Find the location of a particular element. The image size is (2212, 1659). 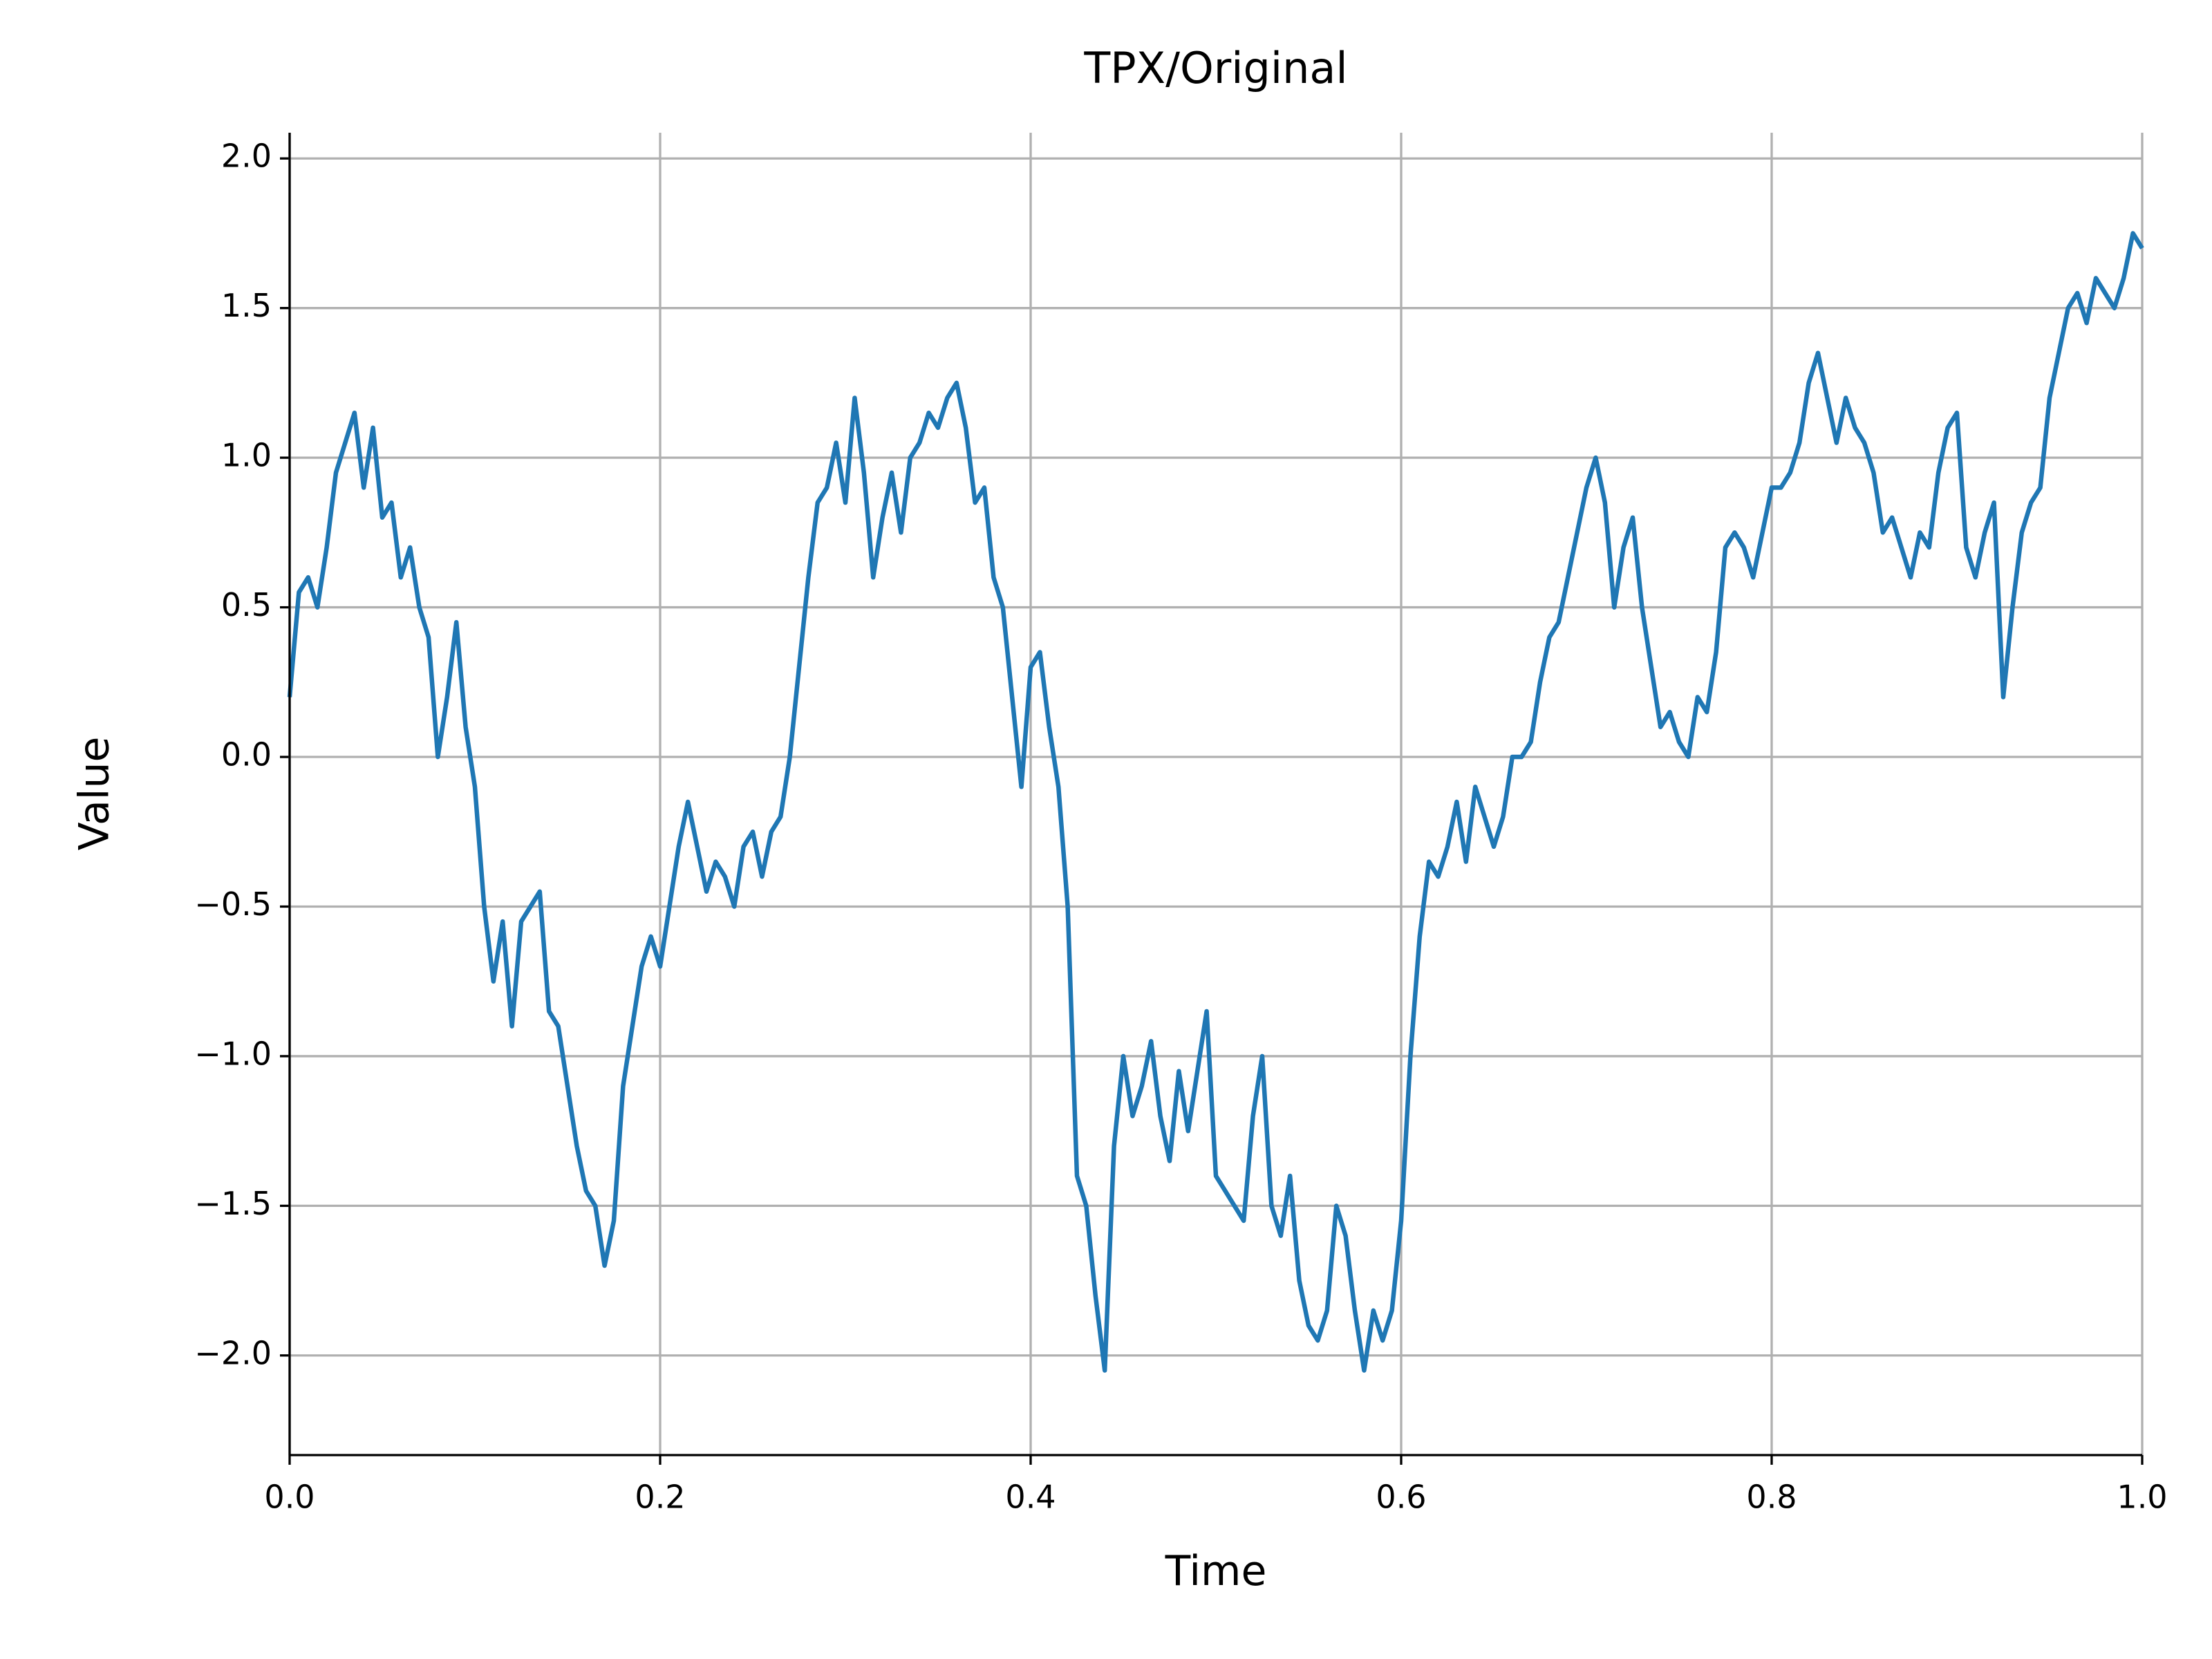

x-tick-label: 0.6 is located at coordinates (1401, 1497).